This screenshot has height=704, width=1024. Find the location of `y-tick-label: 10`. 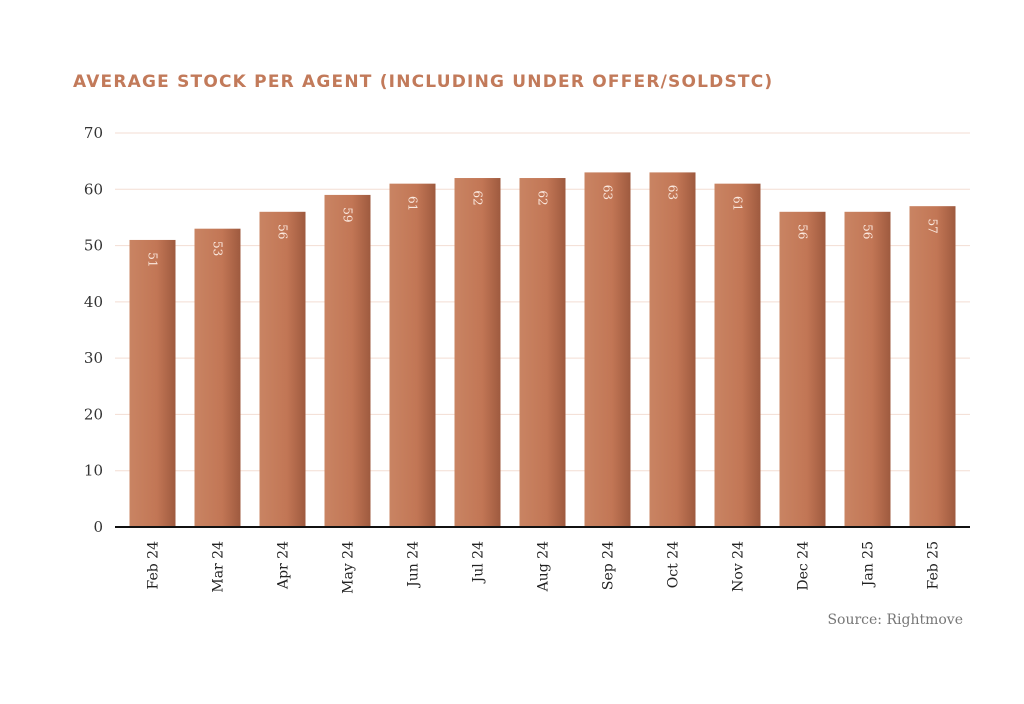

y-tick-label: 10 is located at coordinates (93, 471).